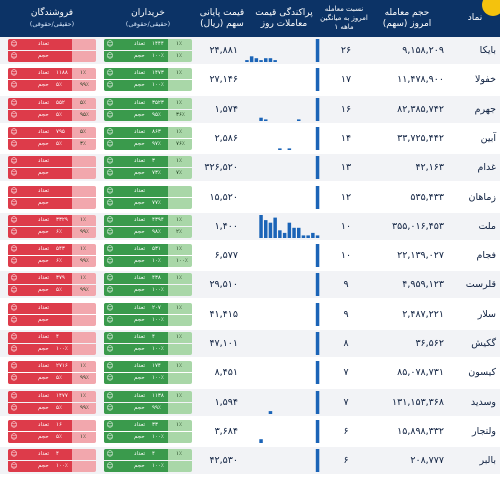 The width and height of the screenshot is (500, 486). What do you see at coordinates (59, 143) in the screenshot?
I see `sell-vol-value: ۵٪` at bounding box center [59, 143].